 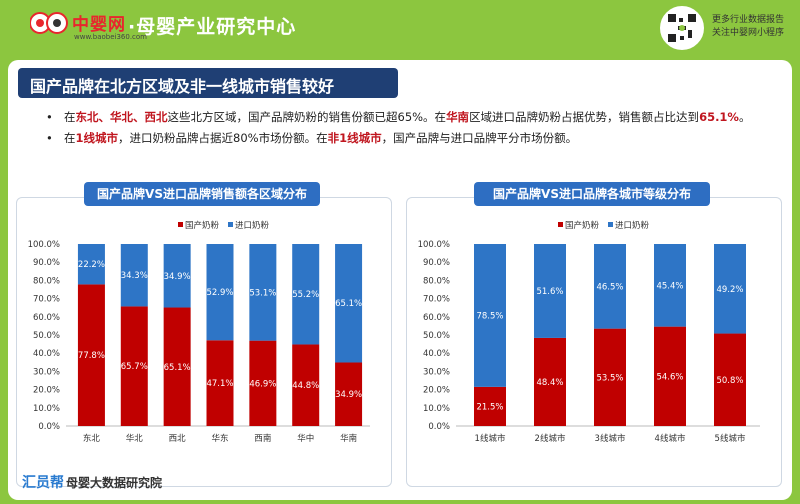 I want to click on site-title: ·母婴产业研究中心, so click(x=212, y=27).